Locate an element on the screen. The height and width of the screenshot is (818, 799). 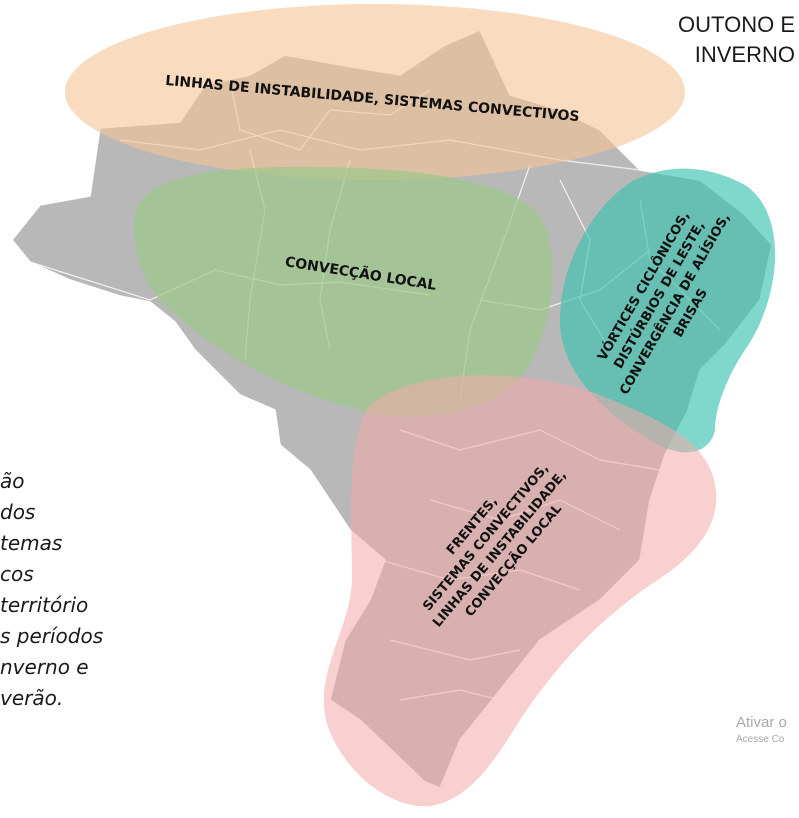
season-title-line-2: INVERNO is located at coordinates (744, 54).